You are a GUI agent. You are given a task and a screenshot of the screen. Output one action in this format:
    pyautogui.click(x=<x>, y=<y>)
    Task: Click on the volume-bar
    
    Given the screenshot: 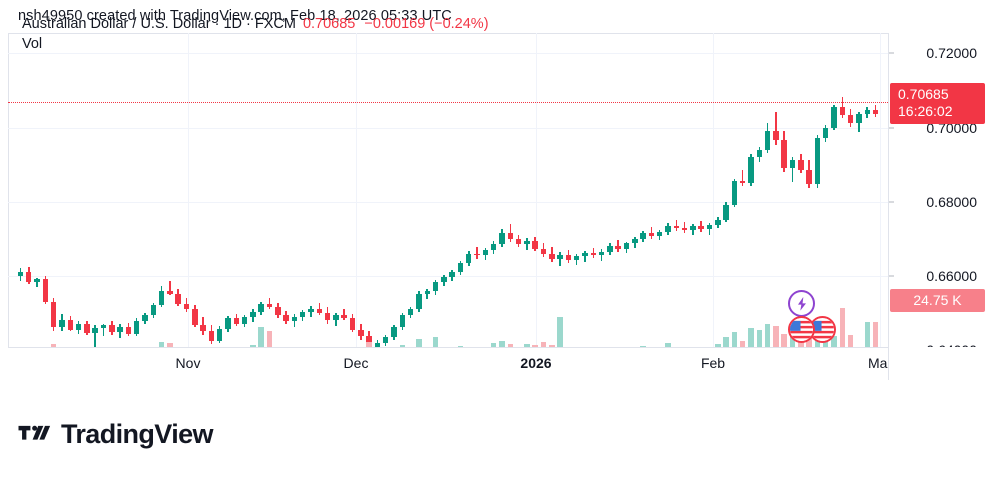 What is the action you would take?
    pyautogui.click(x=842, y=344)
    